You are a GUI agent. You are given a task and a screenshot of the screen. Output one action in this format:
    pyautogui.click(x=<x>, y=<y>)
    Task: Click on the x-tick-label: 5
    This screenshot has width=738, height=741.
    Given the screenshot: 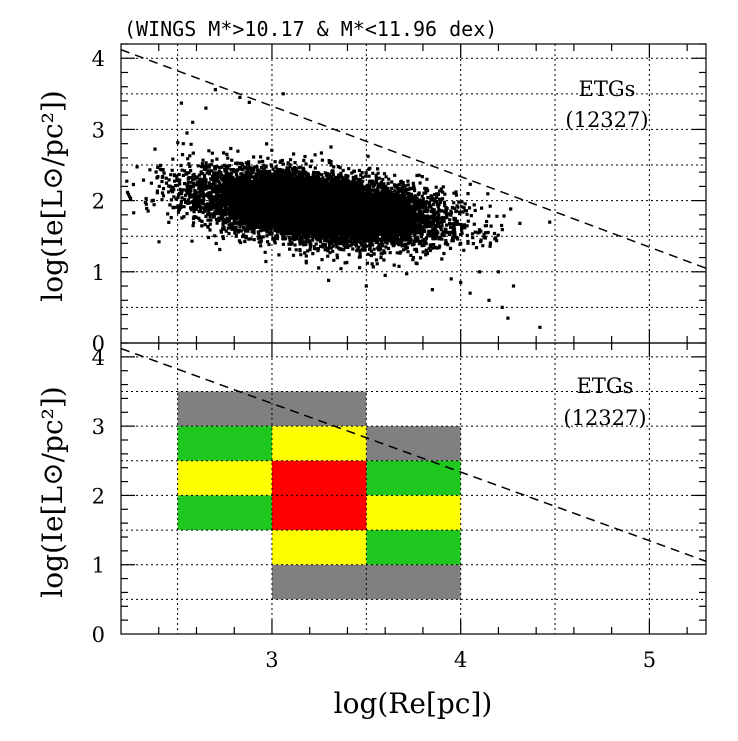 What is the action you would take?
    pyautogui.click(x=649, y=660)
    